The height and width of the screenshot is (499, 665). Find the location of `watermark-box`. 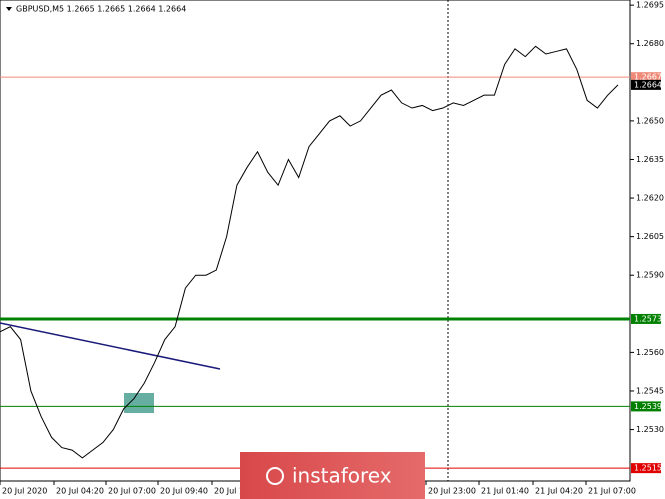

watermark-box is located at coordinates (332, 475).